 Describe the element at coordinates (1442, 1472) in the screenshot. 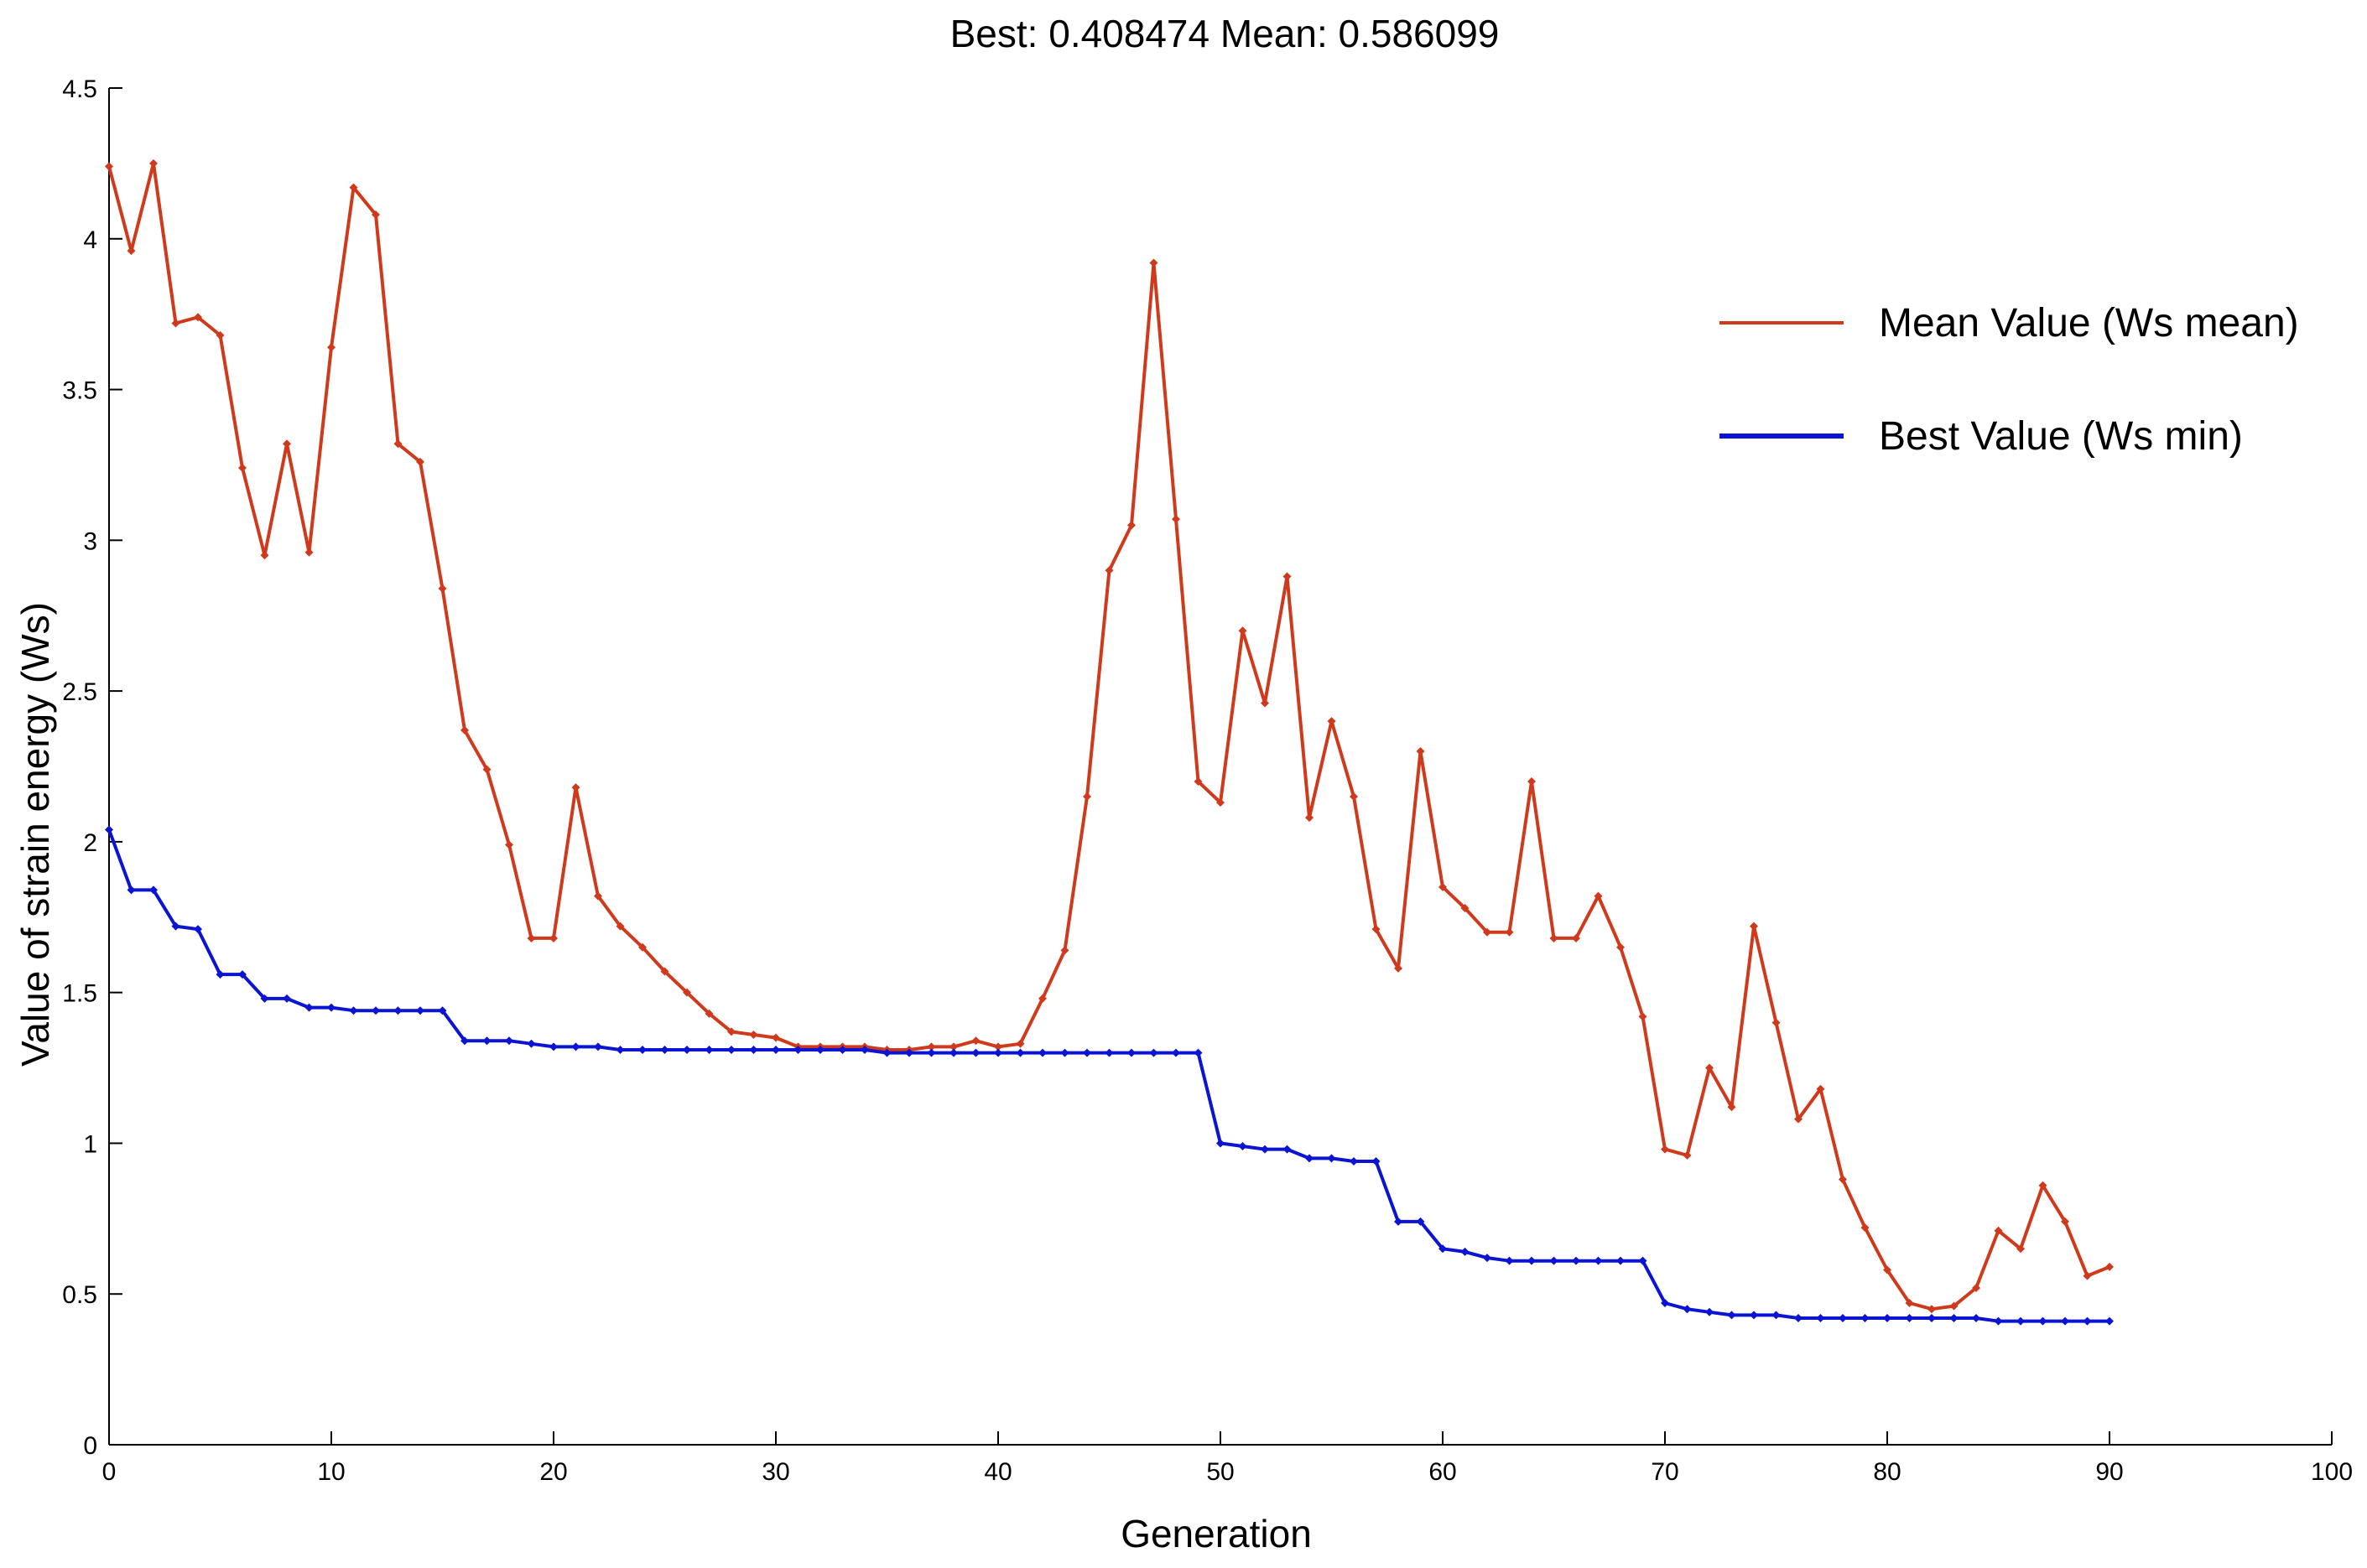

I see `x-tick-label: 60` at that location.